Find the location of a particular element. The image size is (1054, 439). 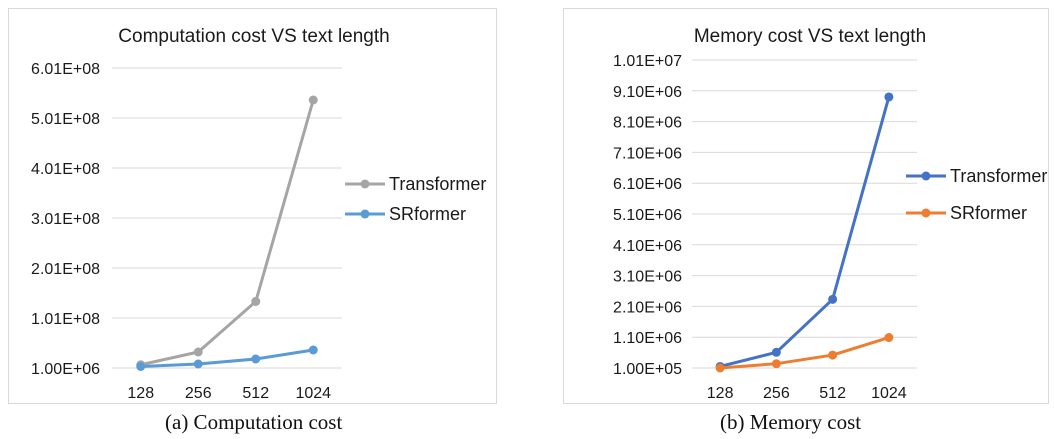

y-tick-label: 1.00E+05 is located at coordinates (647, 369).